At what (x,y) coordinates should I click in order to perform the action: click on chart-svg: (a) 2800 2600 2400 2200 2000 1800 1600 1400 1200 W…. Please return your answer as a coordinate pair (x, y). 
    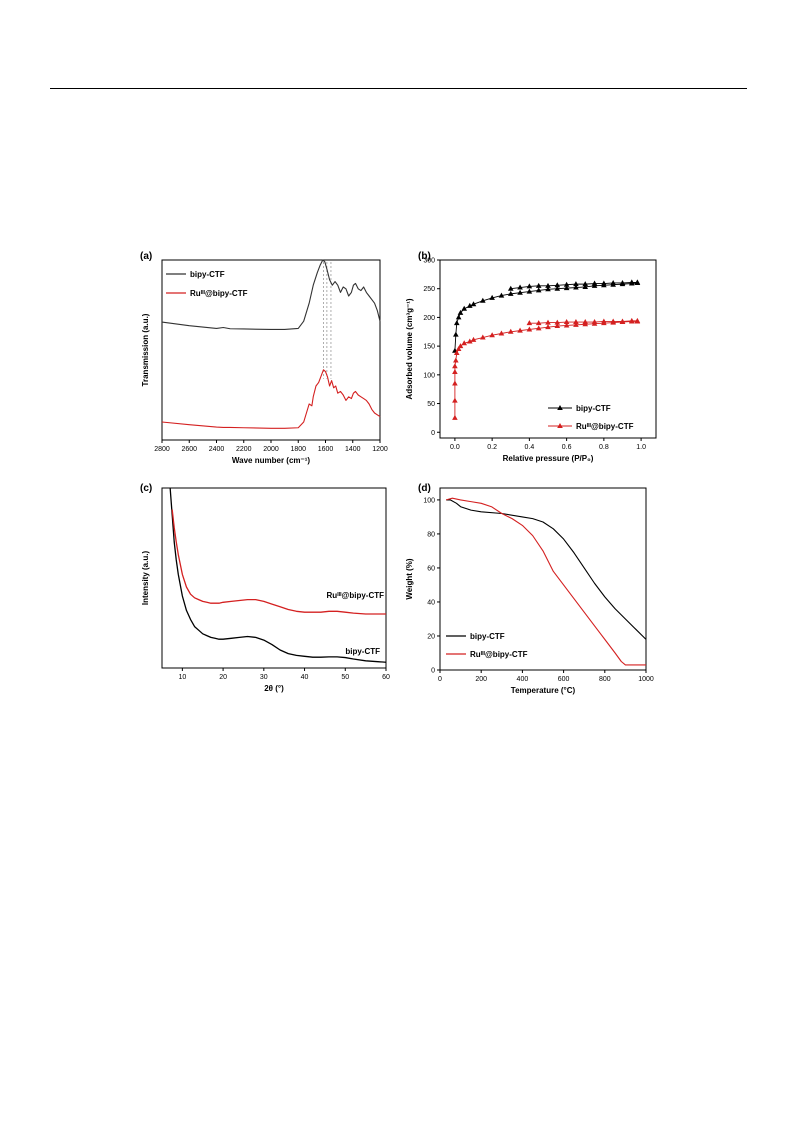
    Looking at the image, I should click on (264, 358).